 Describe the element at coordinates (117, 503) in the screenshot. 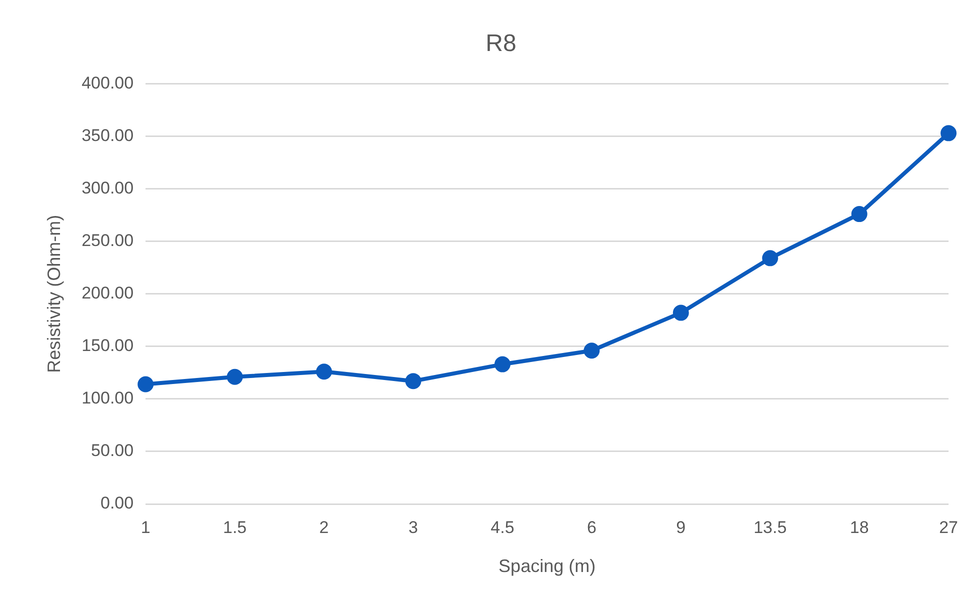

I see `y-tick-label: 0.00` at that location.